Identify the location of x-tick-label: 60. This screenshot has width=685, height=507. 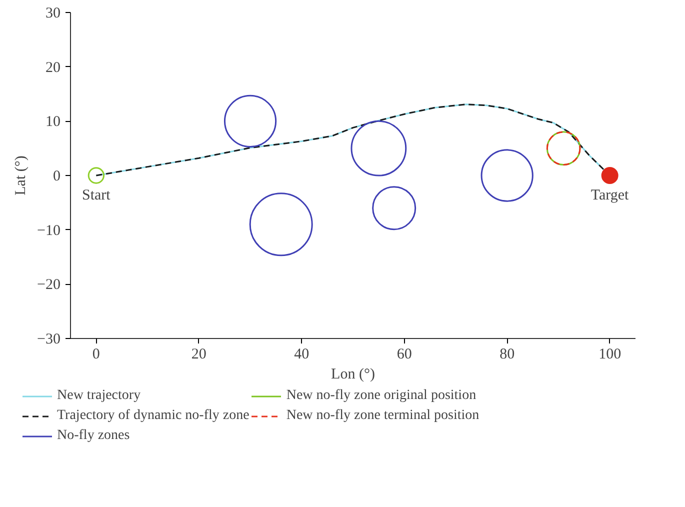
(404, 354).